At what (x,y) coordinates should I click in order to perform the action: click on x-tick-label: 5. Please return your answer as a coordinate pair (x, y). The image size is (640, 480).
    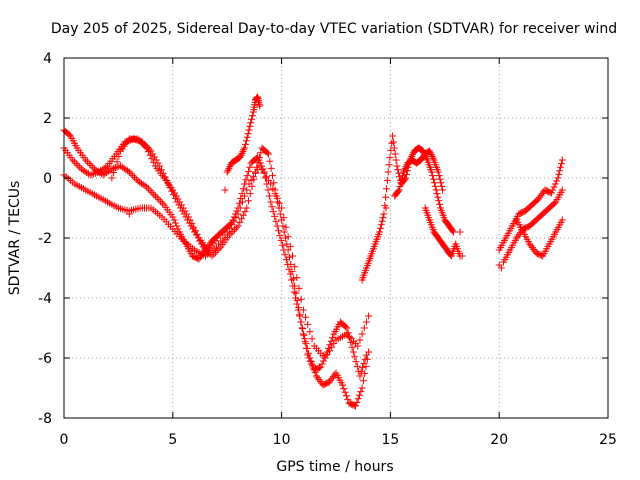
    Looking at the image, I should click on (172, 440).